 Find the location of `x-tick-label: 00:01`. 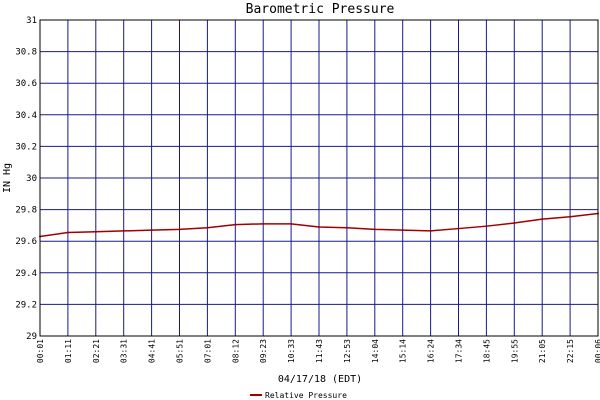

x-tick-label: 00:01 is located at coordinates (40, 351).